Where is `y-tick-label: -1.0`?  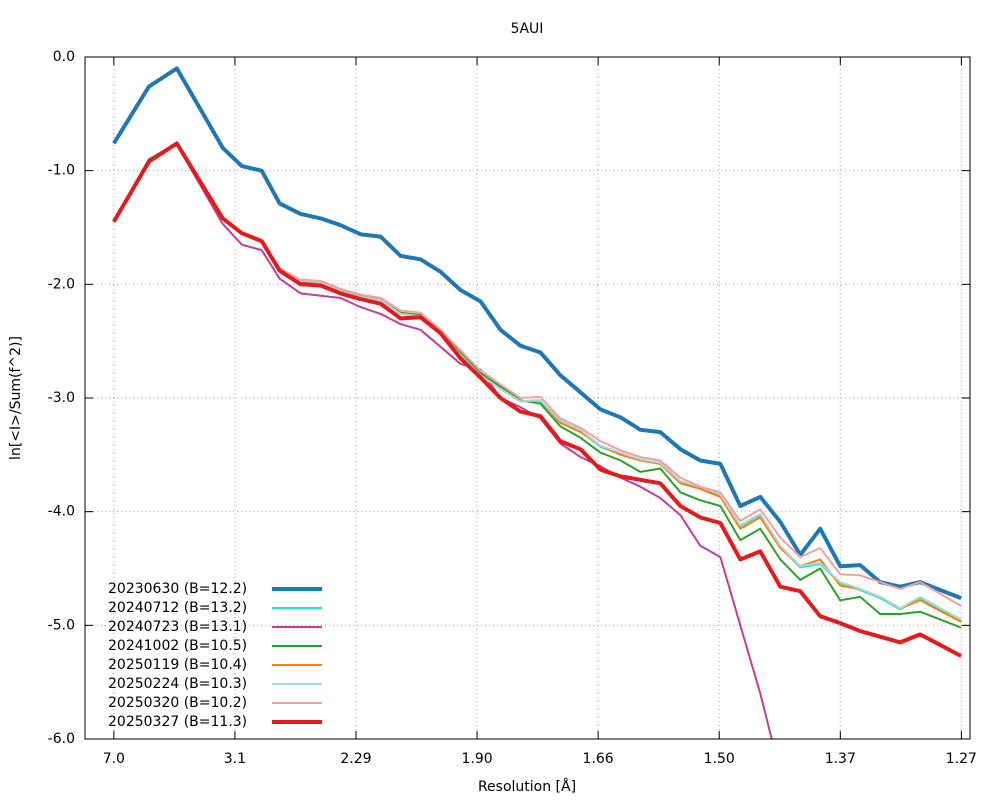 y-tick-label: -1.0 is located at coordinates (61, 171).